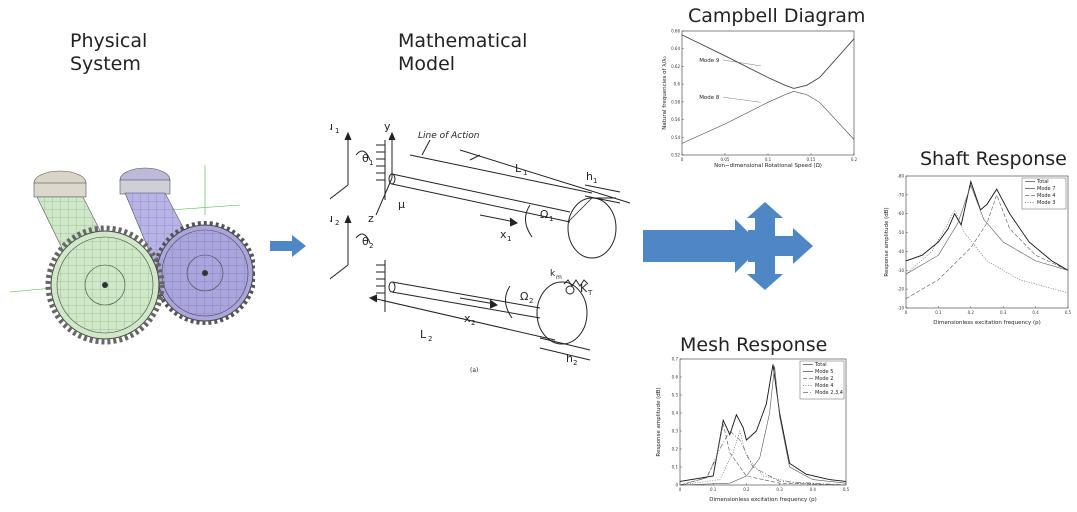 This screenshot has height=512, width=1077. Describe the element at coordinates (675, 395) in the screenshot. I see `y-tick-label: 0.5` at that location.